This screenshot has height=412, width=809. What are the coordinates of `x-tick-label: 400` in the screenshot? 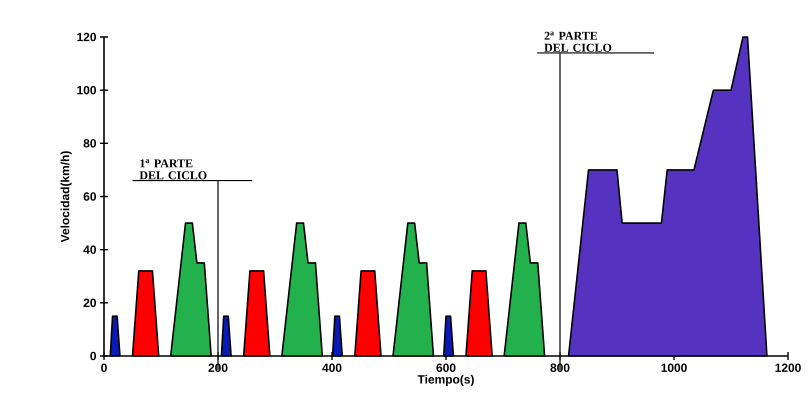 It's located at (332, 368).